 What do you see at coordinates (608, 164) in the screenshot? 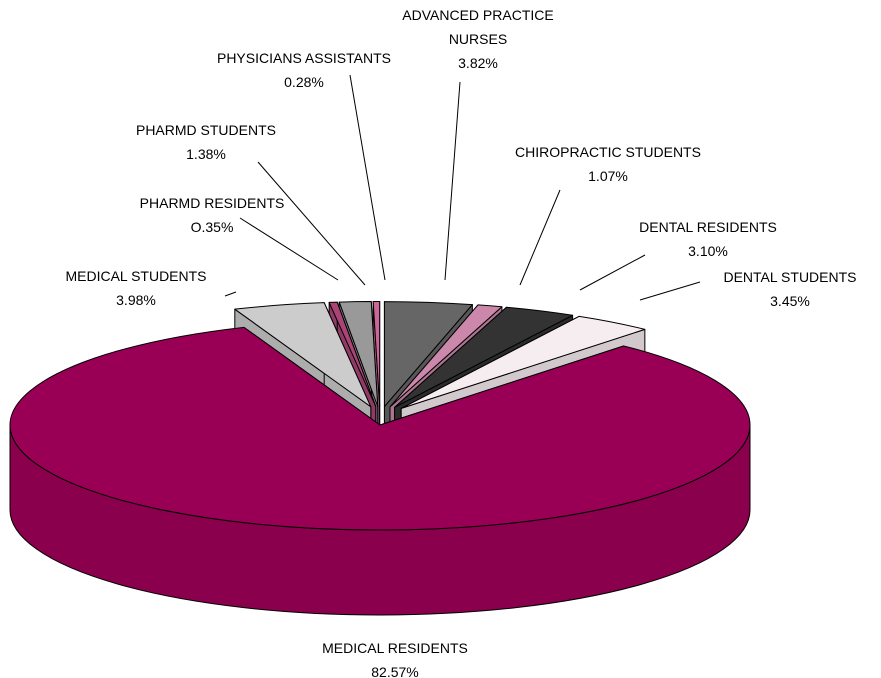
I see `slice-label: CHIROPRACTIC STUDENTS 1.07%` at bounding box center [608, 164].